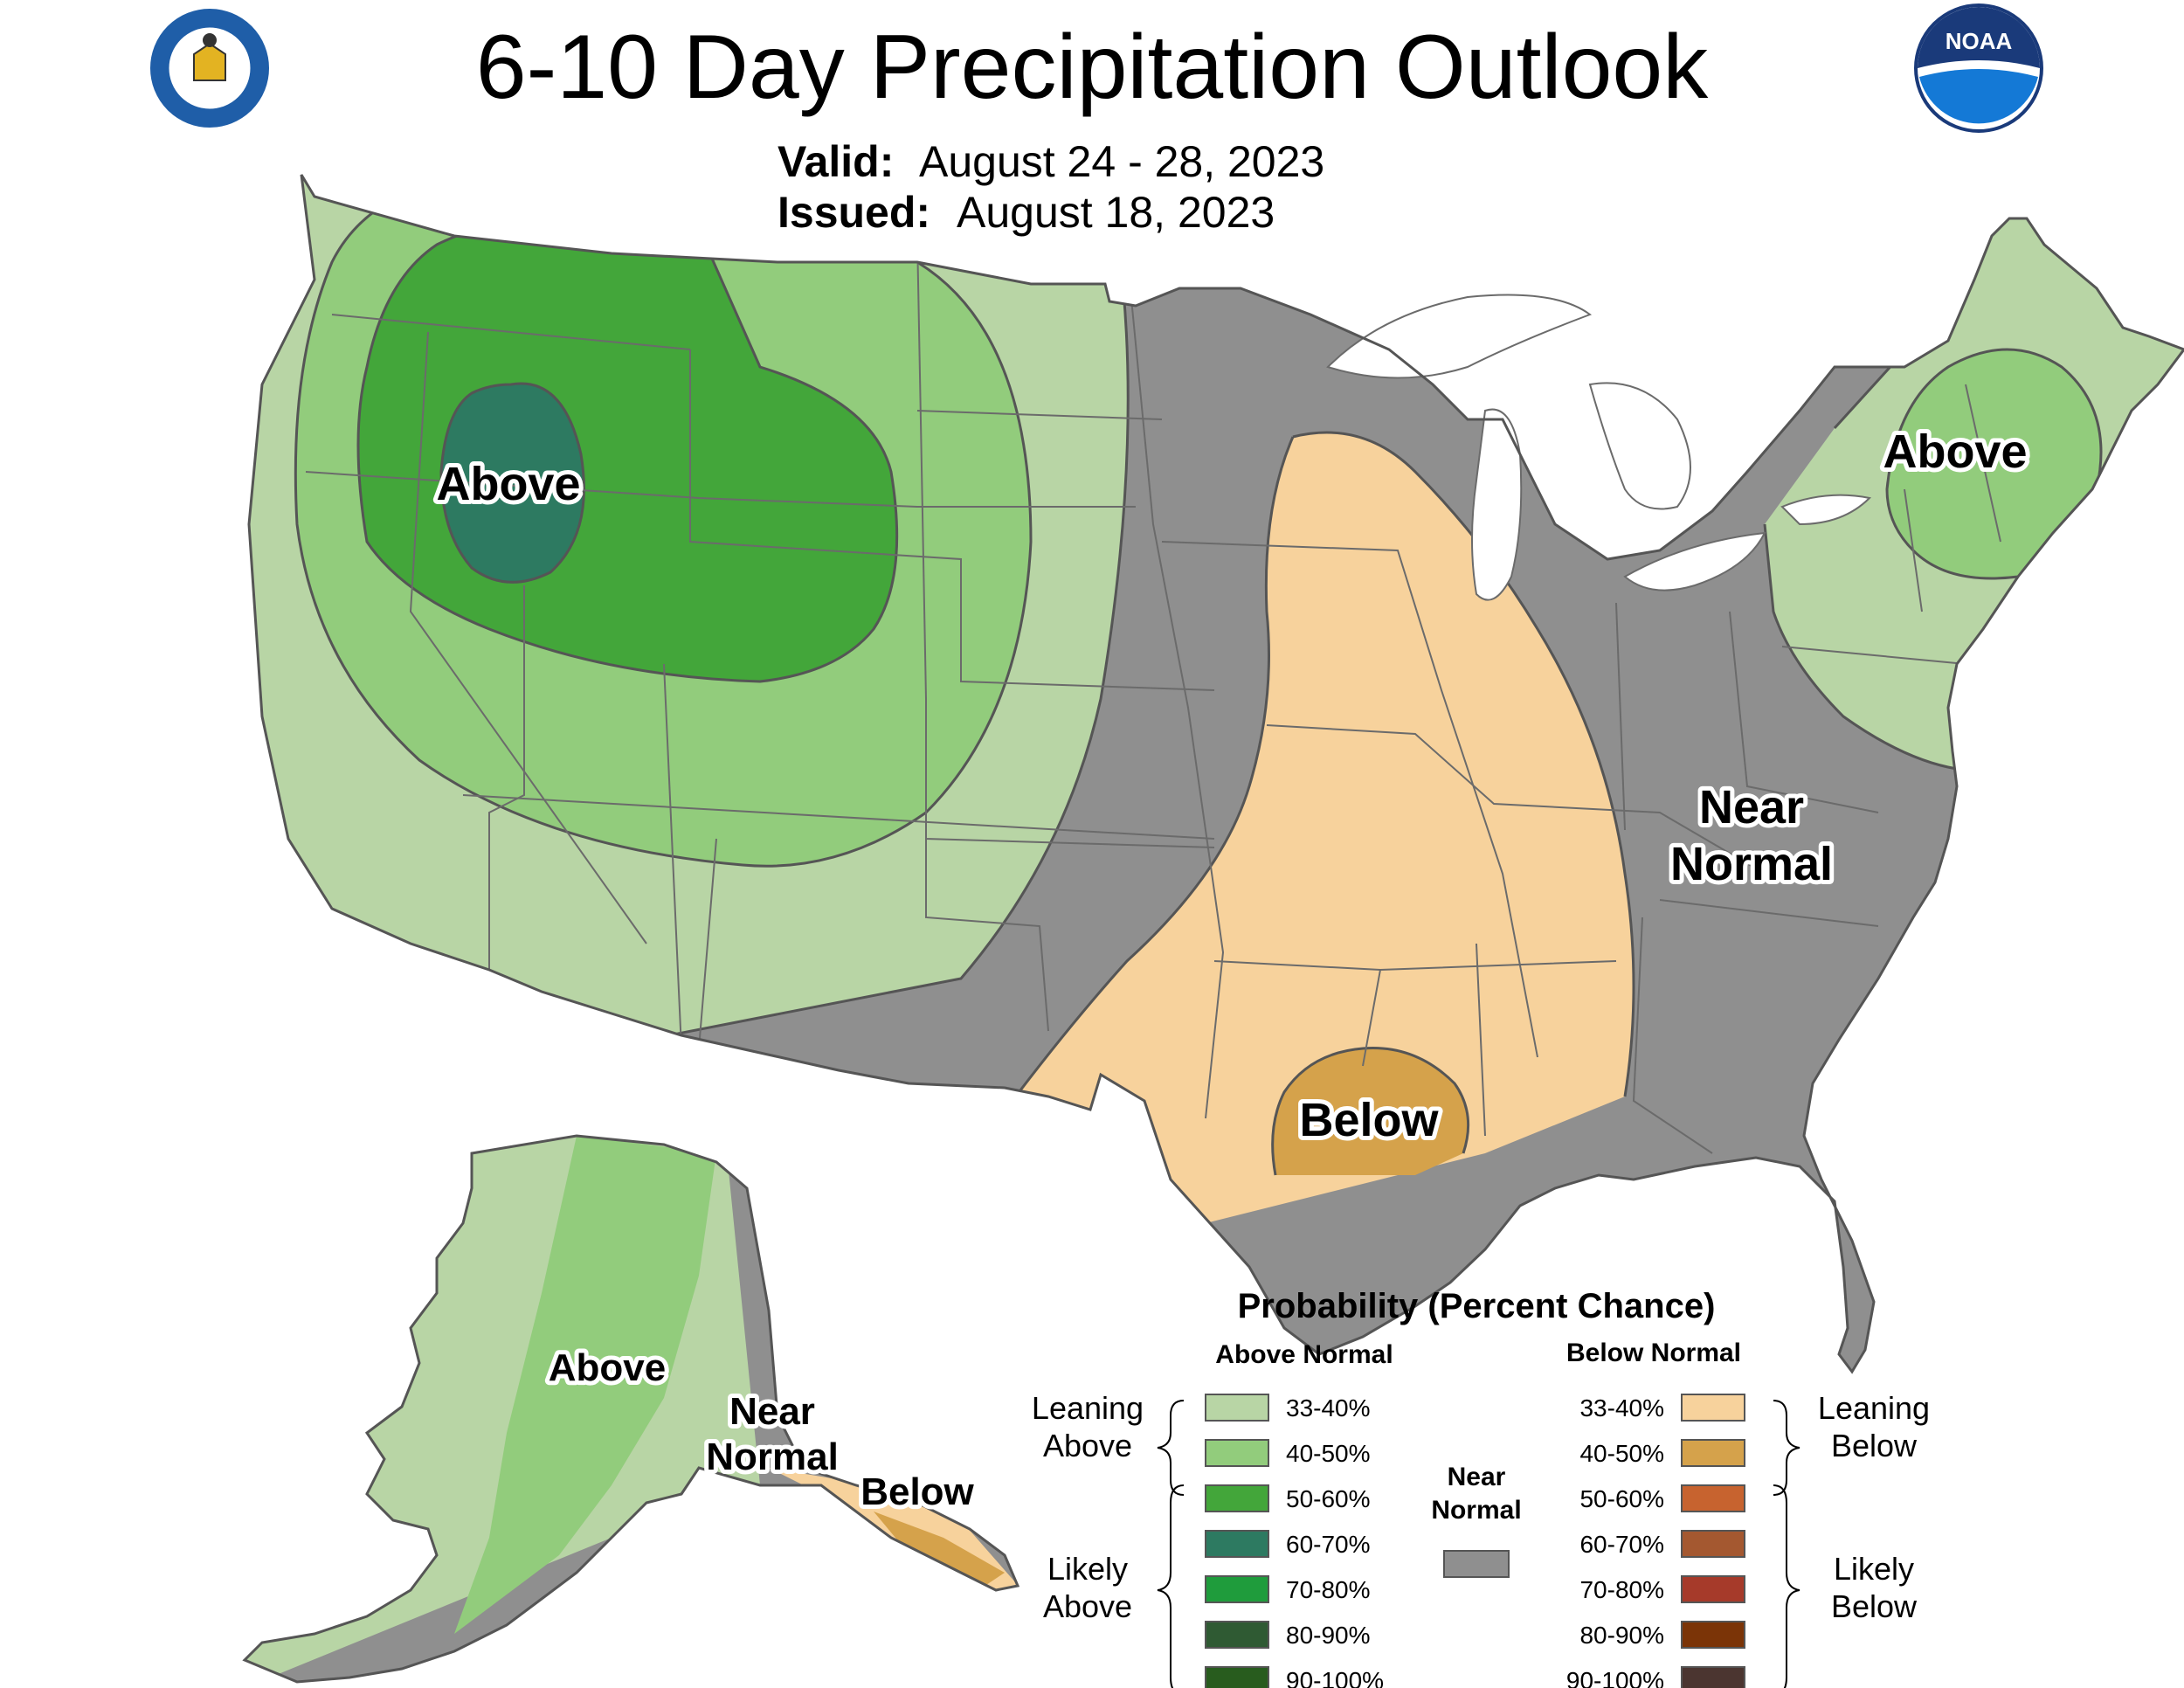 The image size is (2184, 1688). What do you see at coordinates (1978, 68) in the screenshot?
I see `noaa-logo-icon: NOAA` at bounding box center [1978, 68].